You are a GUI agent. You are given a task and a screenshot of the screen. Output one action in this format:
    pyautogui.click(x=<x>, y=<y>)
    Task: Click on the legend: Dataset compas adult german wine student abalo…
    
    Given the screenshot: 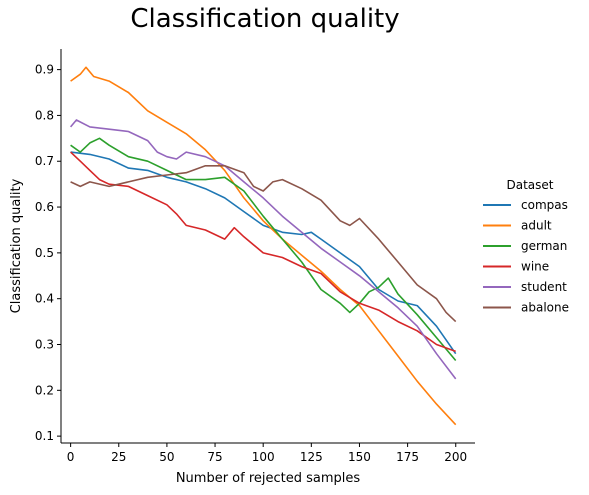 What is the action you would take?
    pyautogui.click(x=526, y=246)
    